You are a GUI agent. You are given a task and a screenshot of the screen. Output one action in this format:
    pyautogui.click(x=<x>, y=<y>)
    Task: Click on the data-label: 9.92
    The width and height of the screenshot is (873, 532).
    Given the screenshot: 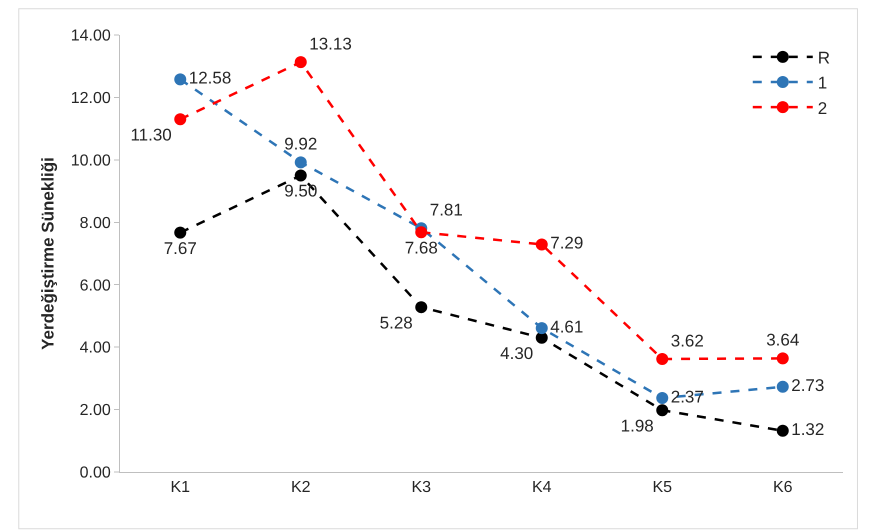 What is the action you would take?
    pyautogui.click(x=301, y=144)
    